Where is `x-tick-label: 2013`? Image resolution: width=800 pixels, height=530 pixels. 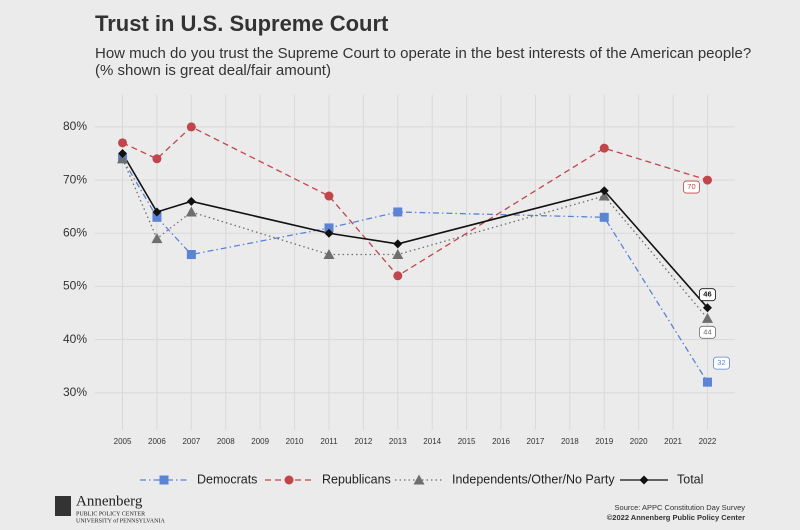
x-tick-label: 2013 is located at coordinates (398, 441).